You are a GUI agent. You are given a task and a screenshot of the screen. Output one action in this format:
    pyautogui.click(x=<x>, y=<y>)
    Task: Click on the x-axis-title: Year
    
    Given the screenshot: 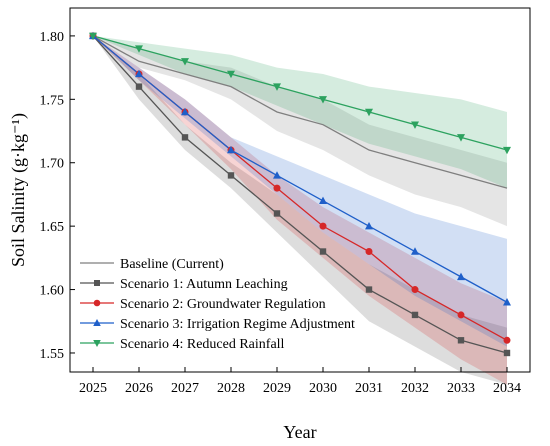 What is the action you would take?
    pyautogui.click(x=299, y=432)
    